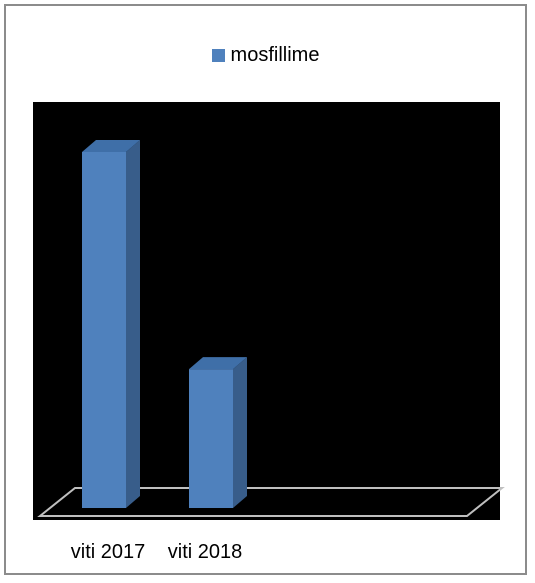  What do you see at coordinates (108, 552) in the screenshot?
I see `x-tick-label: viti 2017` at bounding box center [108, 552].